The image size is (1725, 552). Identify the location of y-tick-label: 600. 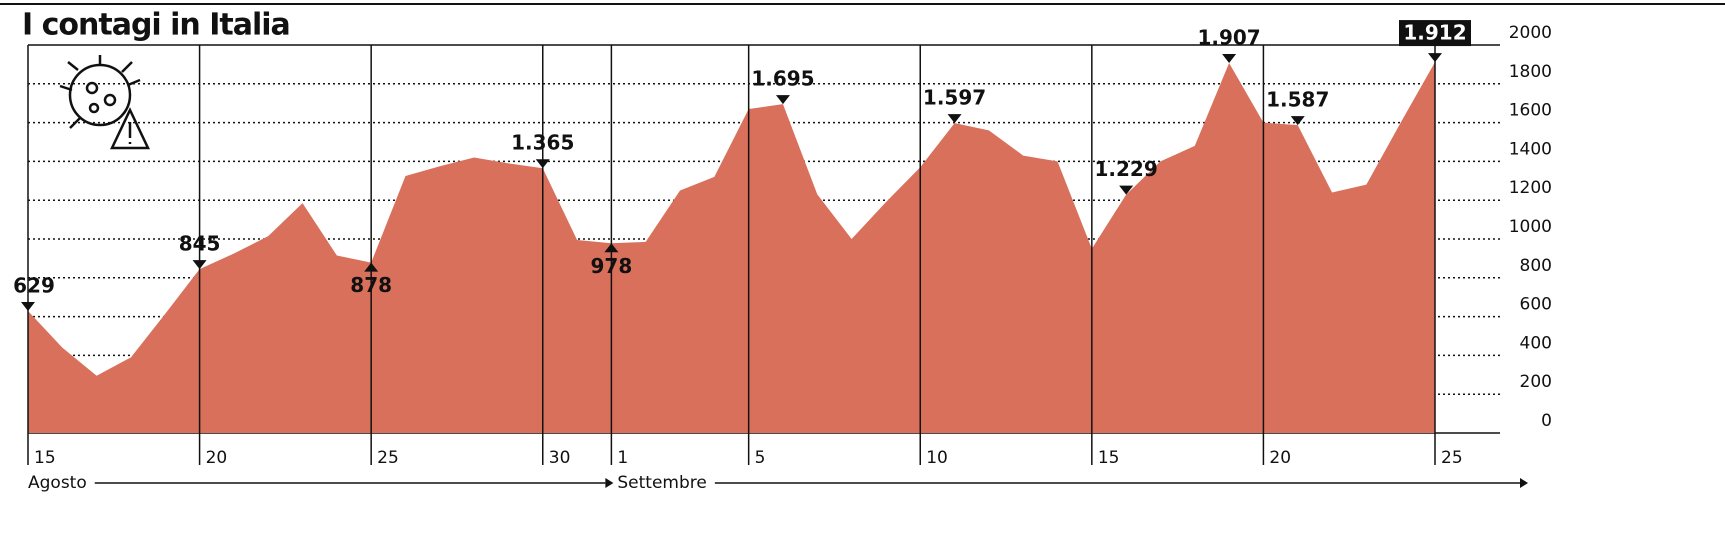
(1536, 305).